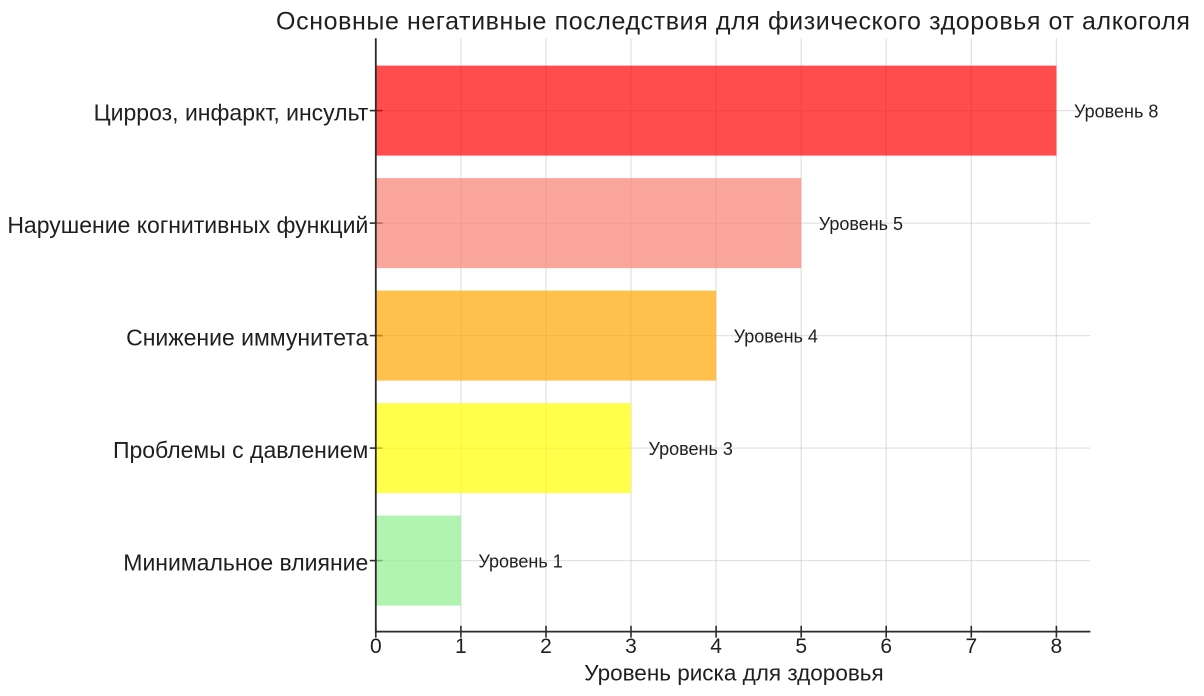 The width and height of the screenshot is (1204, 696). I want to click on svg-text: 2, so click(546, 646).